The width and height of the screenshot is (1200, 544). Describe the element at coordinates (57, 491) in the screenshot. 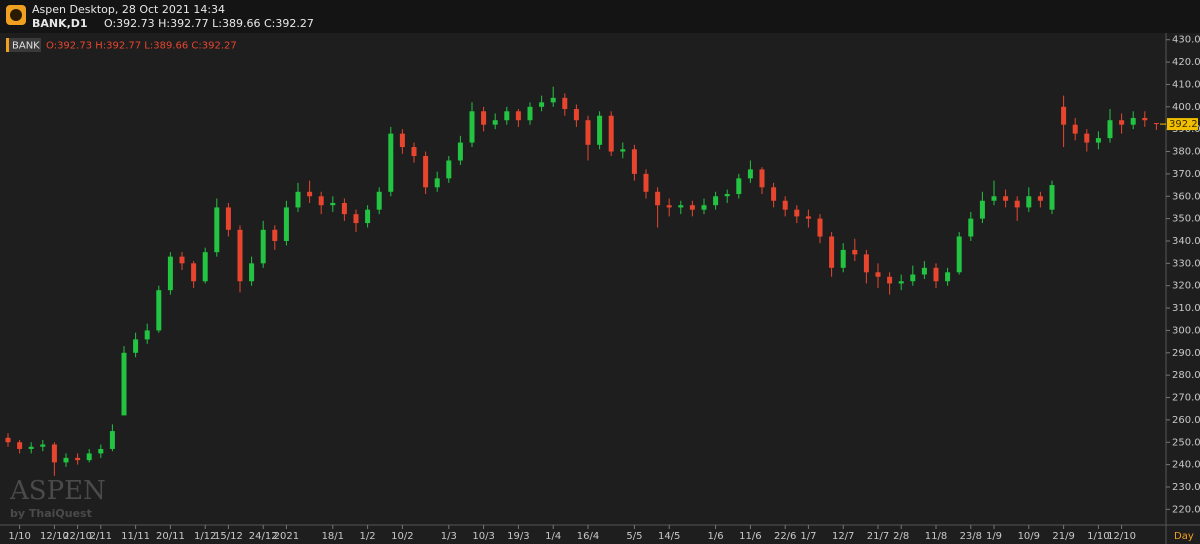

I see `watermark-brand: ASPEN` at that location.